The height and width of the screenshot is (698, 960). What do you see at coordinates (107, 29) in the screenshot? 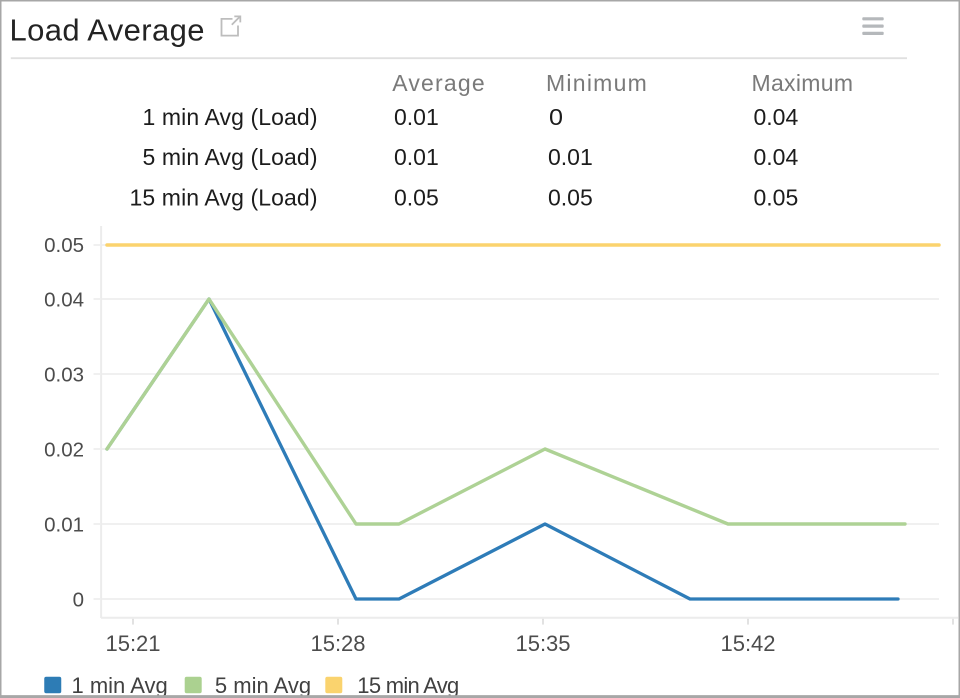
I see `svg-text: Load Average` at bounding box center [107, 29].